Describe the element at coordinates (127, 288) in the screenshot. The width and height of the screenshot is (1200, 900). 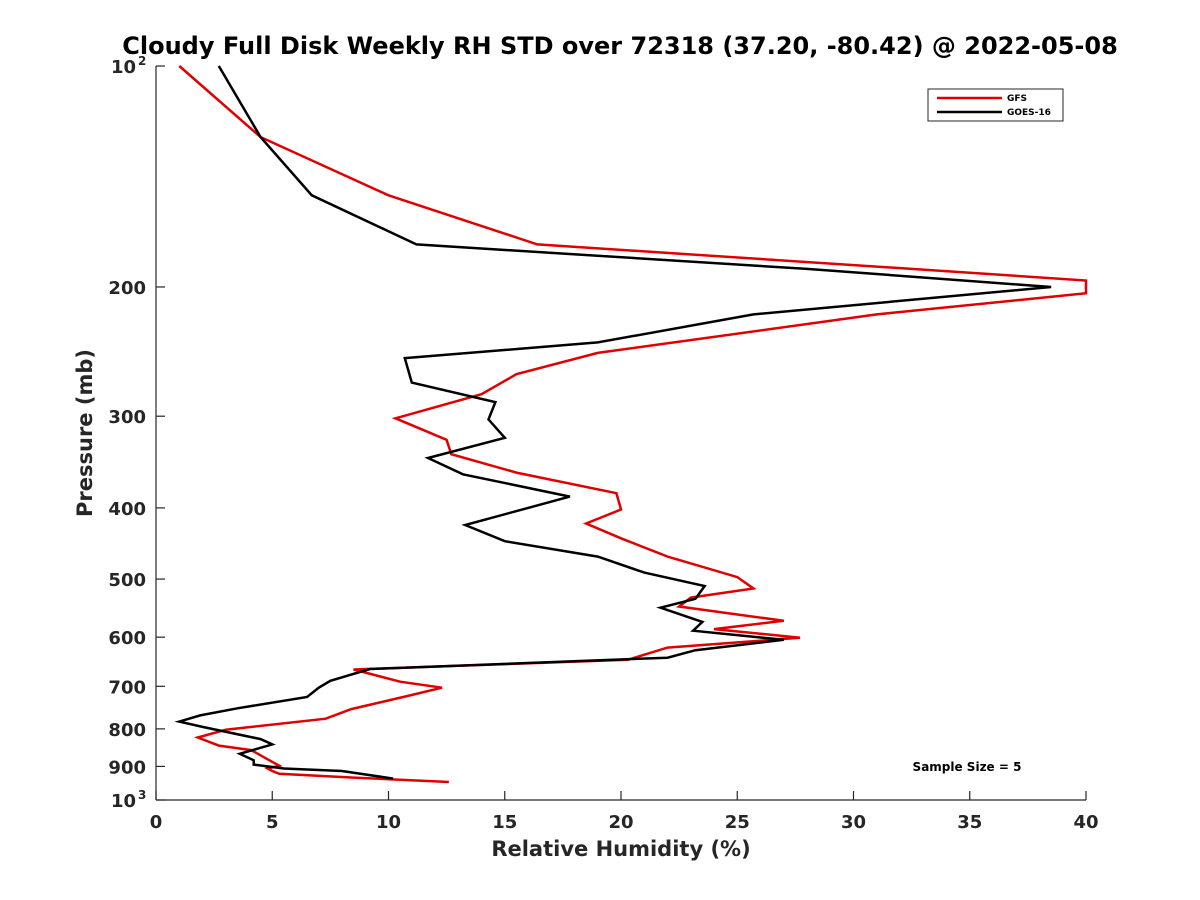
I see `y-tick-label-1: 200` at that location.